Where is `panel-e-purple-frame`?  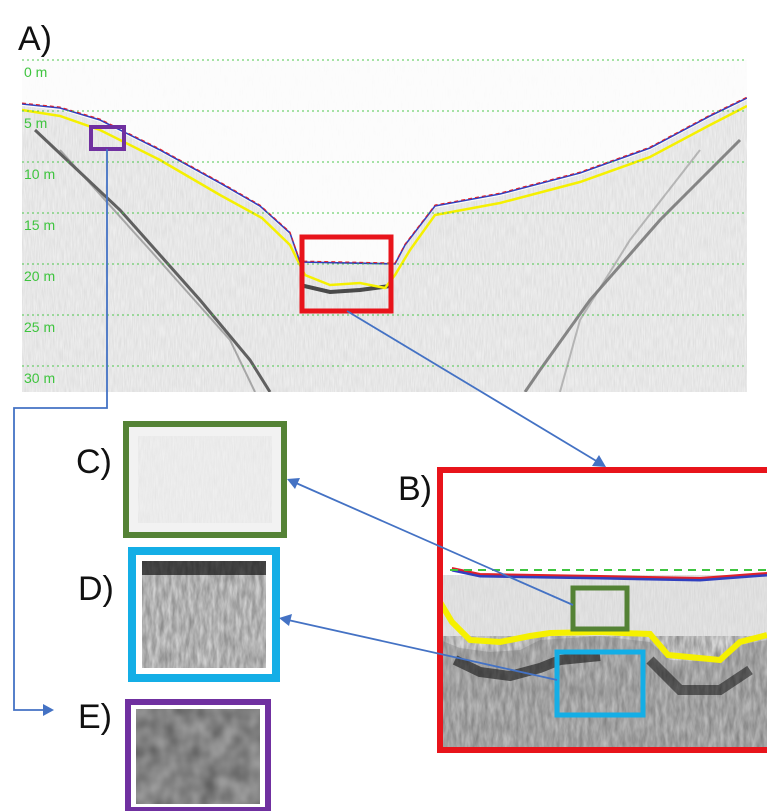 panel-e-purple-frame is located at coordinates (198, 755).